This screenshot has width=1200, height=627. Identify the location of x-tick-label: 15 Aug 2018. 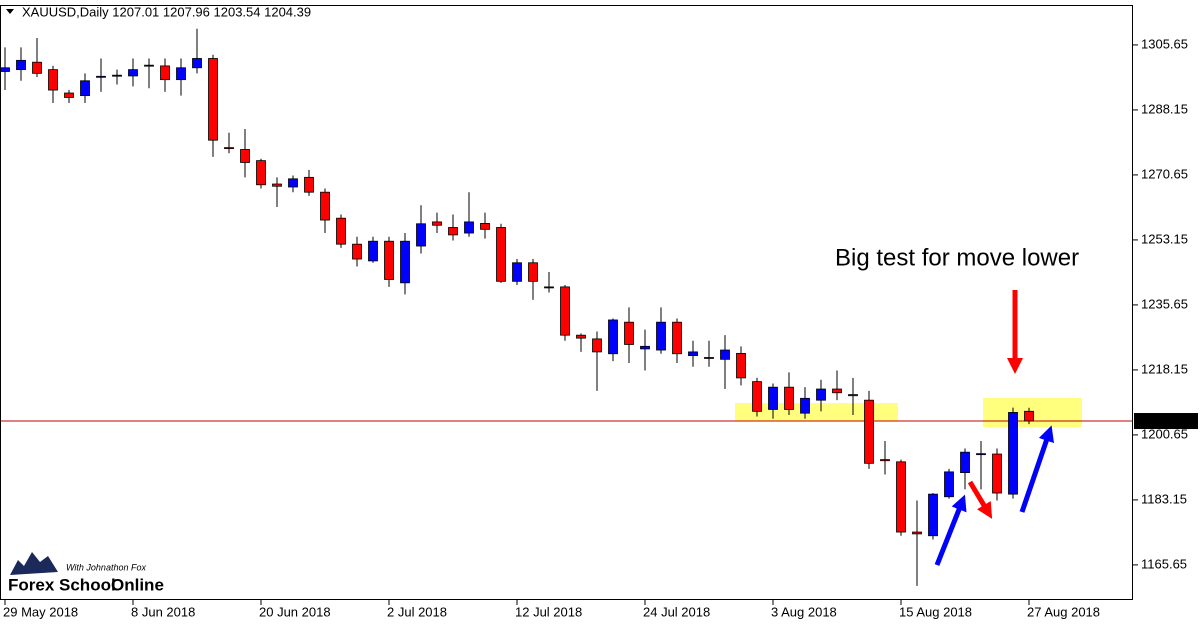
(935, 611).